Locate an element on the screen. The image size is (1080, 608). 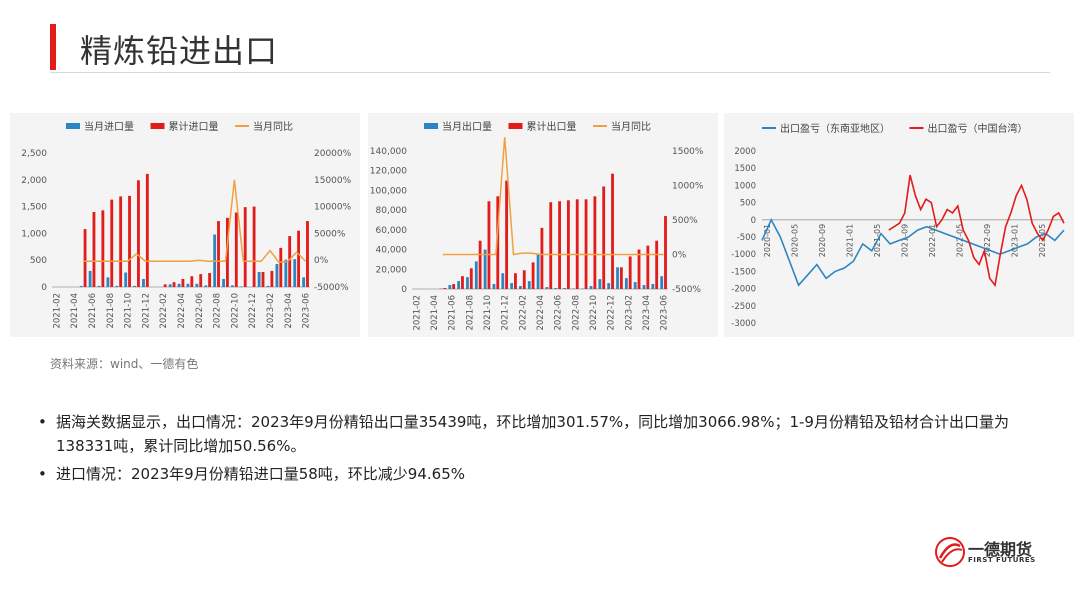
y-tick-label: -2000 is located at coordinates (743, 290).